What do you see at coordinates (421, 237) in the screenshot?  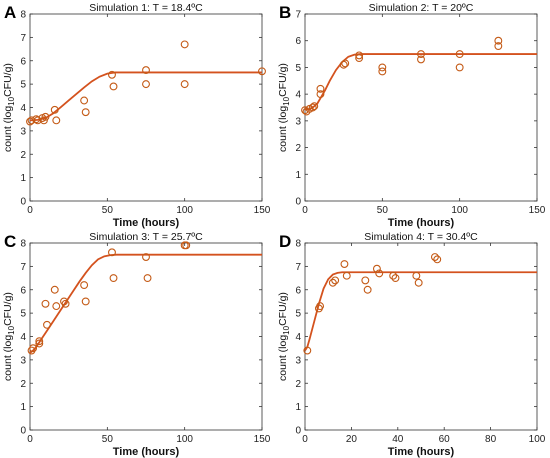 I see `chart-title: Simulation 4: T = 30.4ºC` at bounding box center [421, 237].